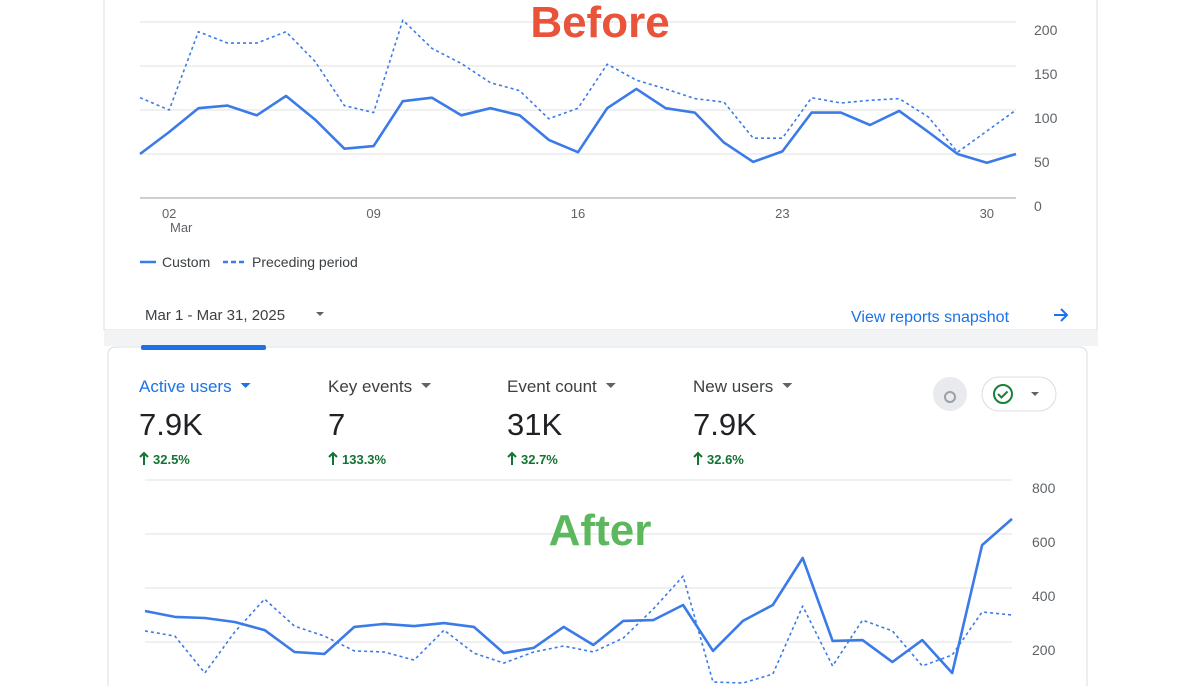 This screenshot has width=1200, height=686. Describe the element at coordinates (1046, 74) in the screenshot. I see `y-tick-label: 150` at that location.